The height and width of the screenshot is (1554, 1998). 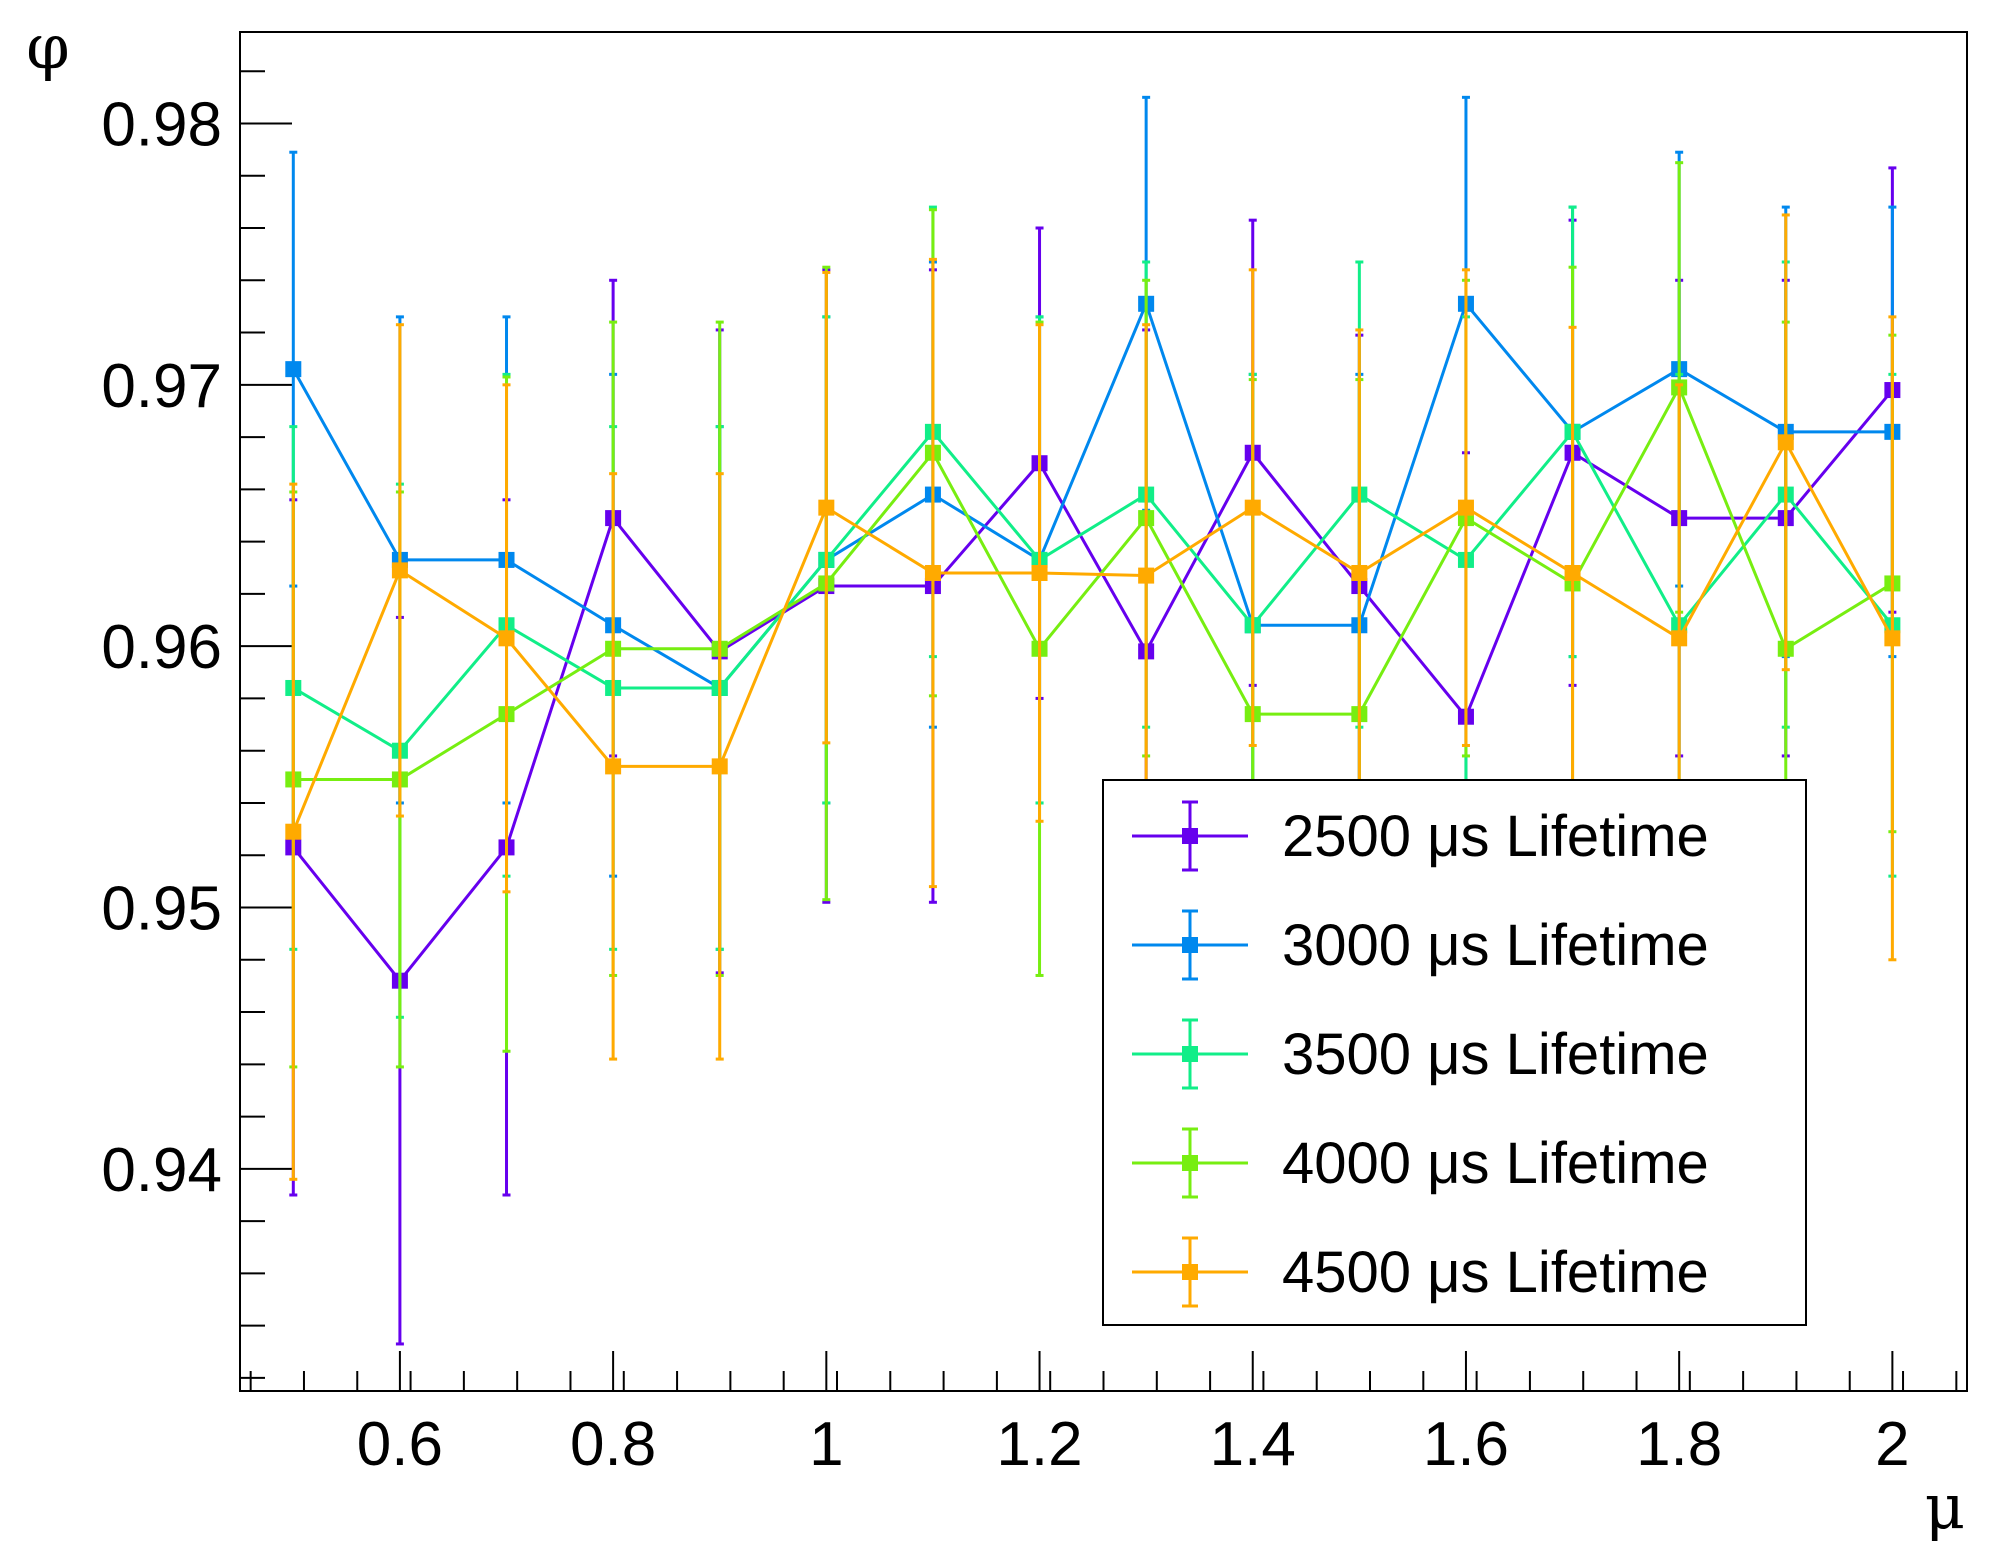 What do you see at coordinates (1495, 1163) in the screenshot?
I see `legend-label: 4000 μs Lifetime` at bounding box center [1495, 1163].